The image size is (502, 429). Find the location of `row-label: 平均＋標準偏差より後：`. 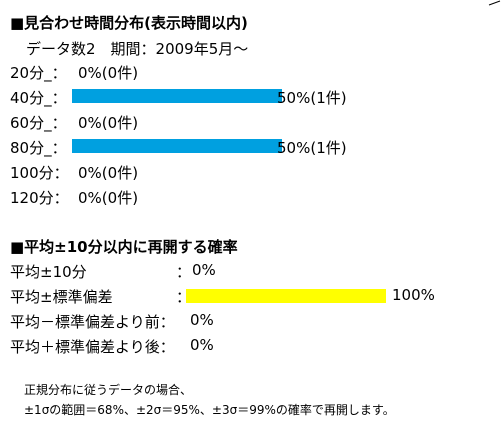

row-label: 平均＋標準偏差より後： is located at coordinates (92, 347).